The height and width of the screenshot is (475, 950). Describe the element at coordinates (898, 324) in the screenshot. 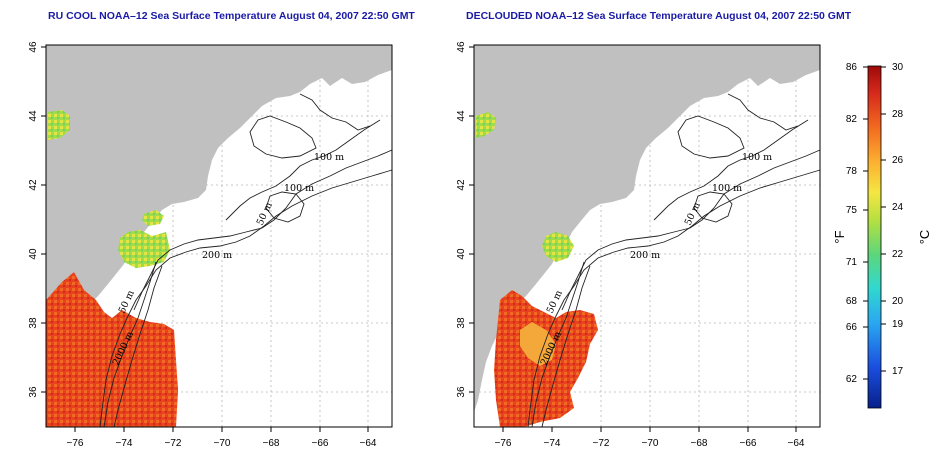

I see `celsius-tick-label: 19` at that location.